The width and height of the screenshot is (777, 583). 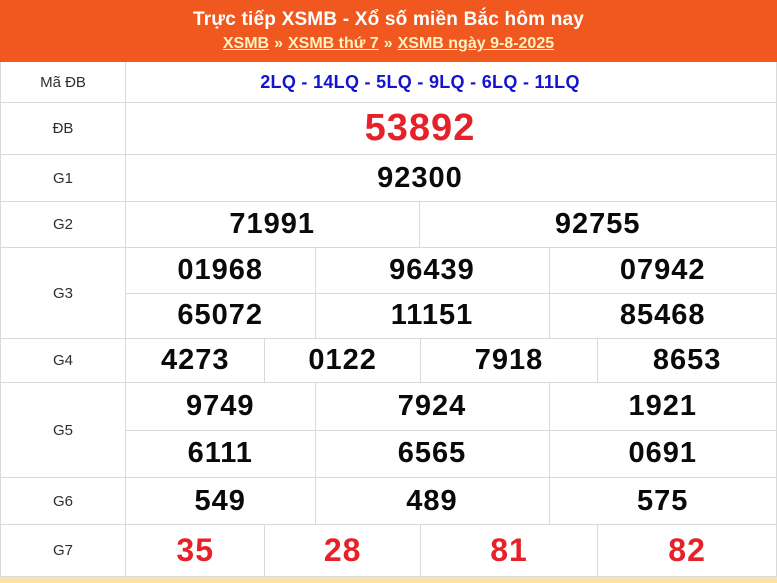 I want to click on prize-cells-madb: 2LQ - 14LQ - 5LQ - 9LQ - 6LQ - 11LQ, so click(x=451, y=82).